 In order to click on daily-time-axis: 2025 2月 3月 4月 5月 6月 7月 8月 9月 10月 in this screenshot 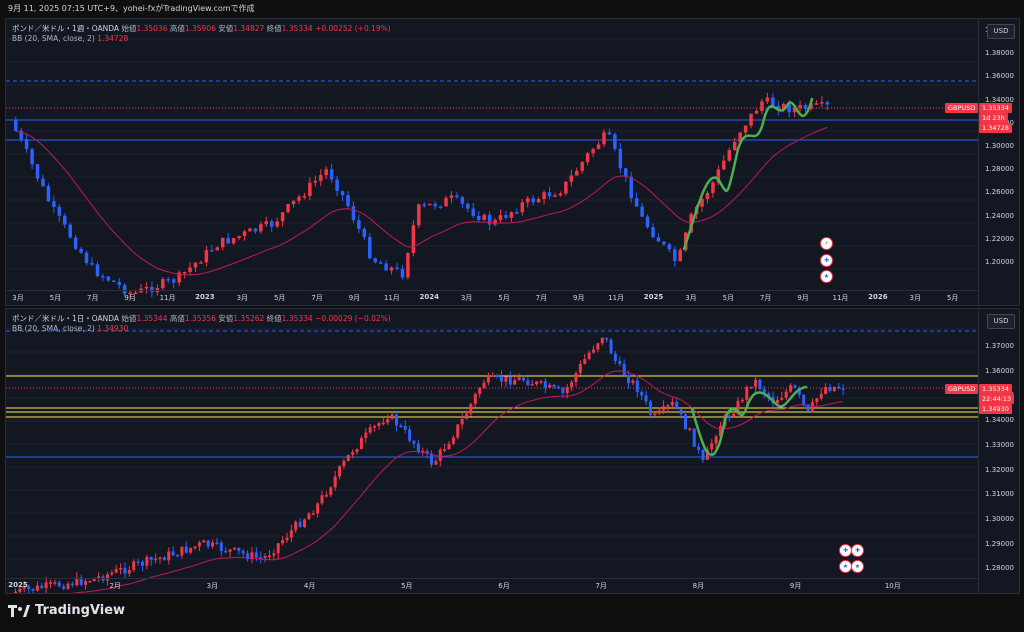, I will do `click(492, 585)`.